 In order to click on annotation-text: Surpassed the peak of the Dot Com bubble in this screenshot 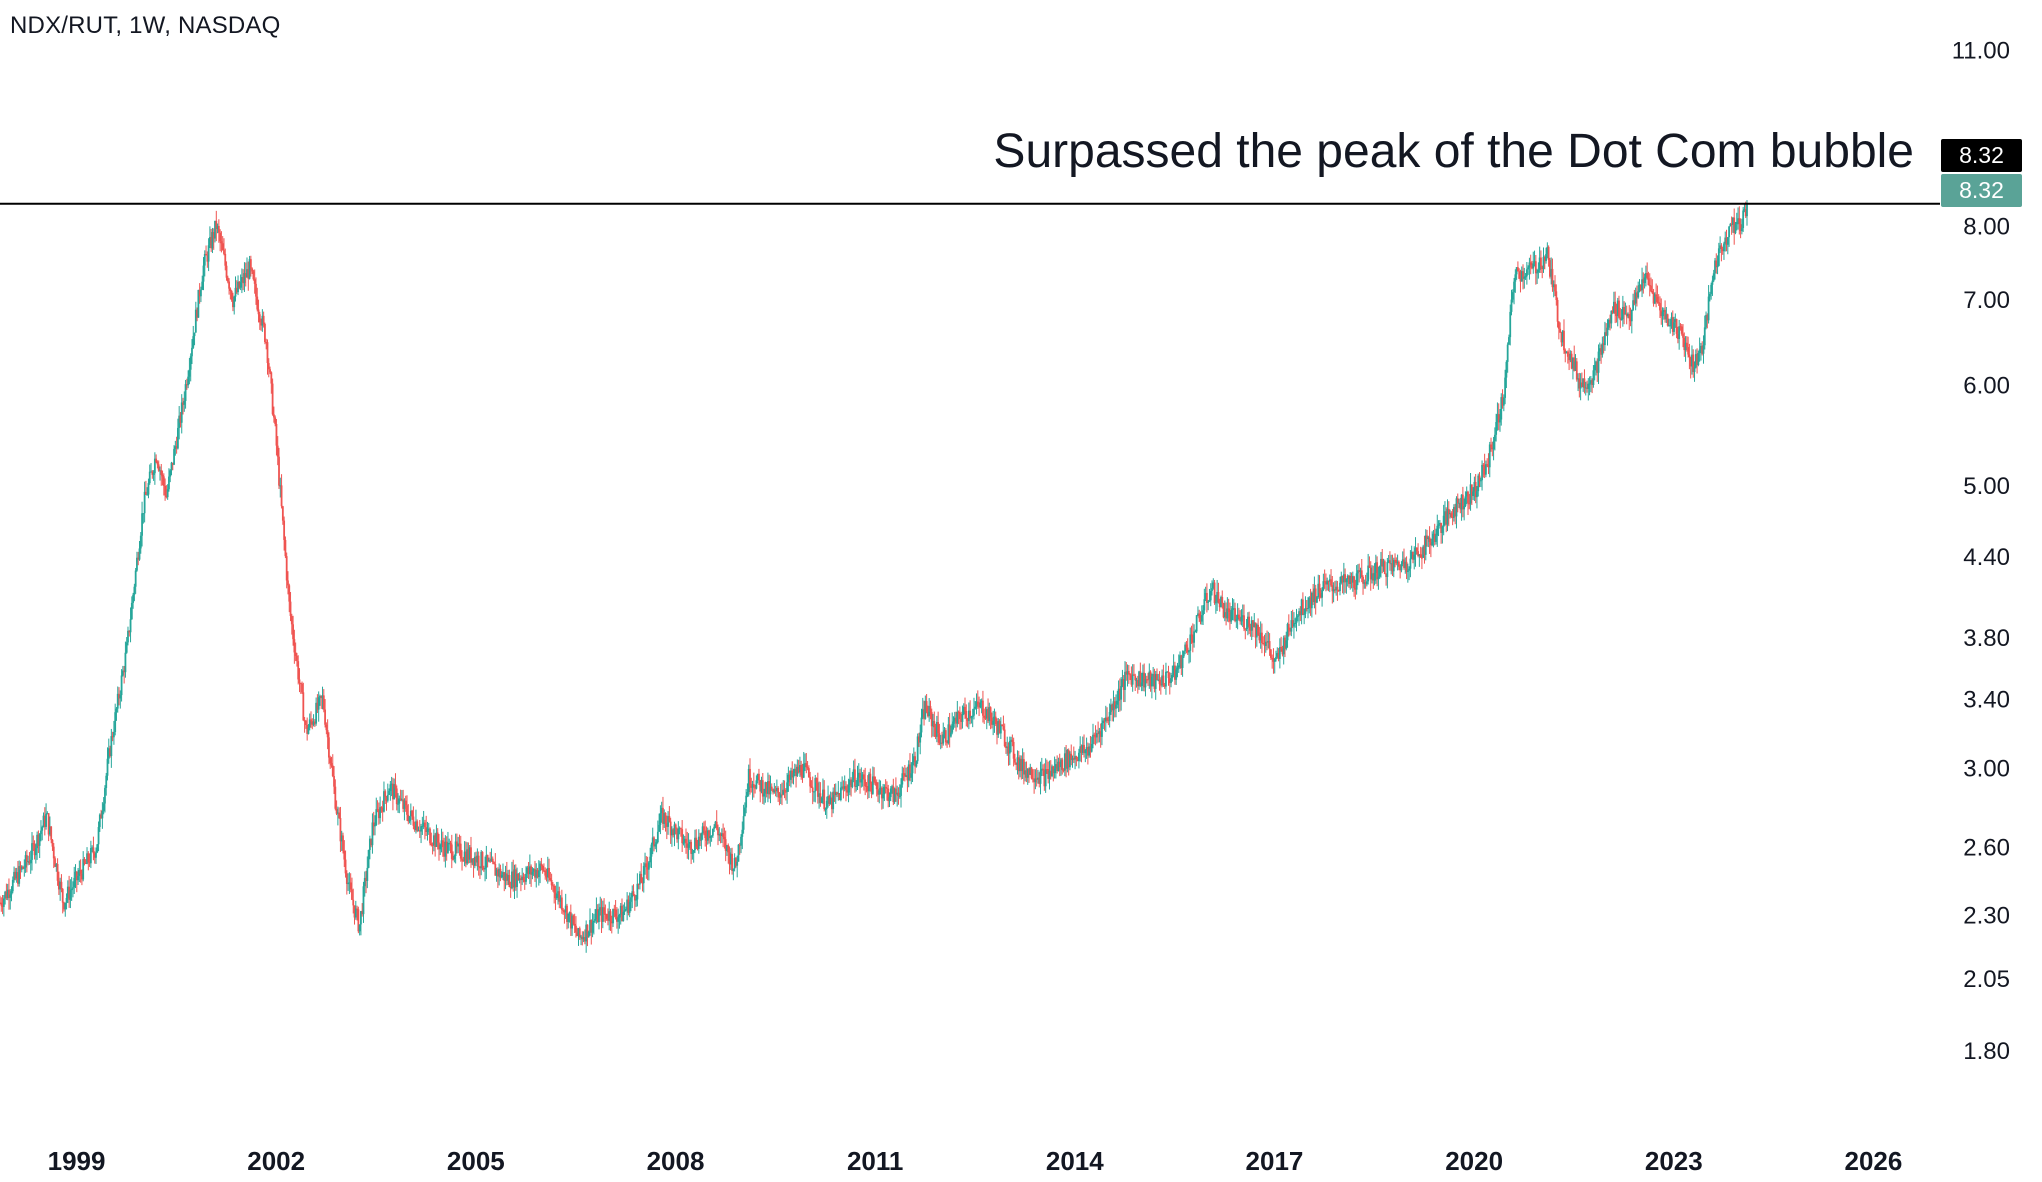, I will do `click(1453, 151)`.